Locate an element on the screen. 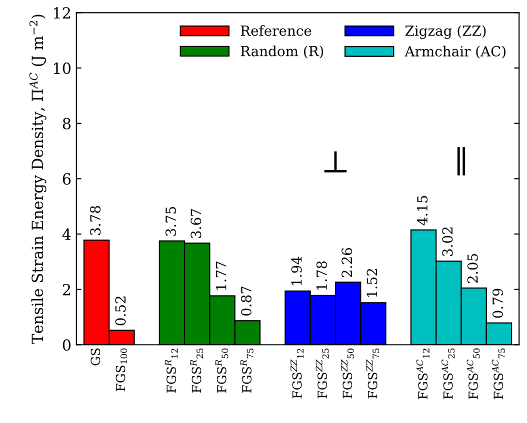  x-tick-label: FGS$^{AC}$$_{25}$ is located at coordinates (448, 374).